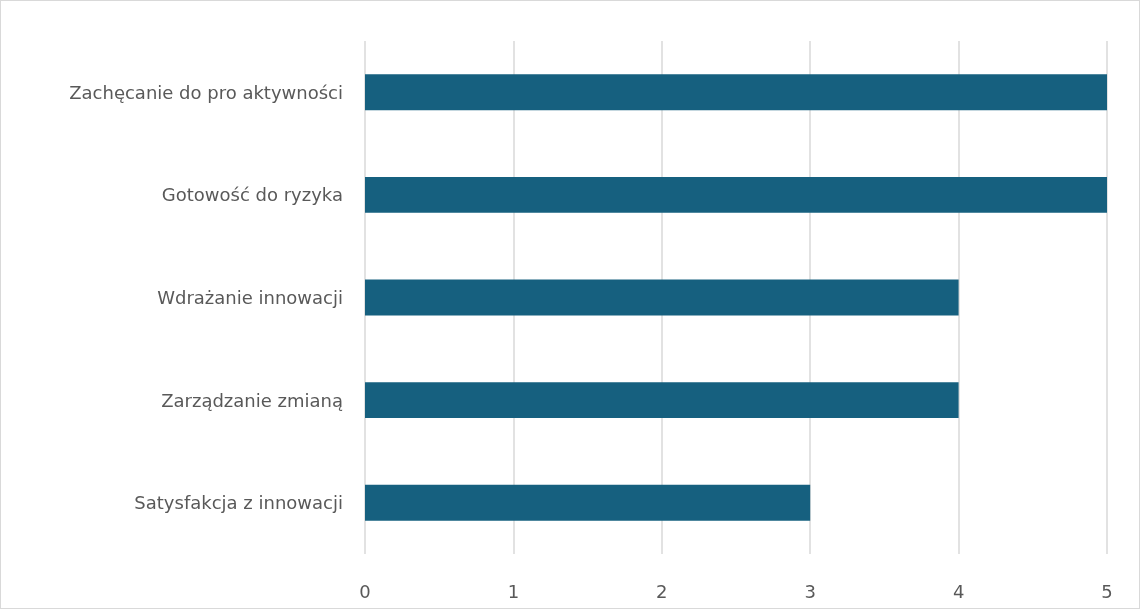 The height and width of the screenshot is (609, 1140). I want to click on x-tick-label: 0, so click(365, 591).